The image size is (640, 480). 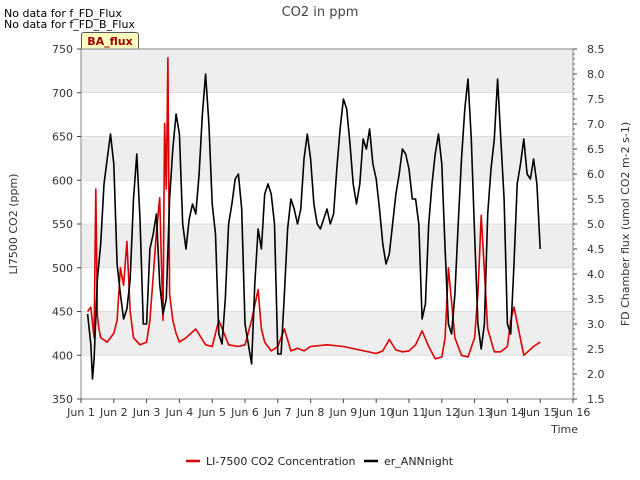 What do you see at coordinates (211, 412) in the screenshot?
I see `x-tick-label: Jun 5` at bounding box center [211, 412].